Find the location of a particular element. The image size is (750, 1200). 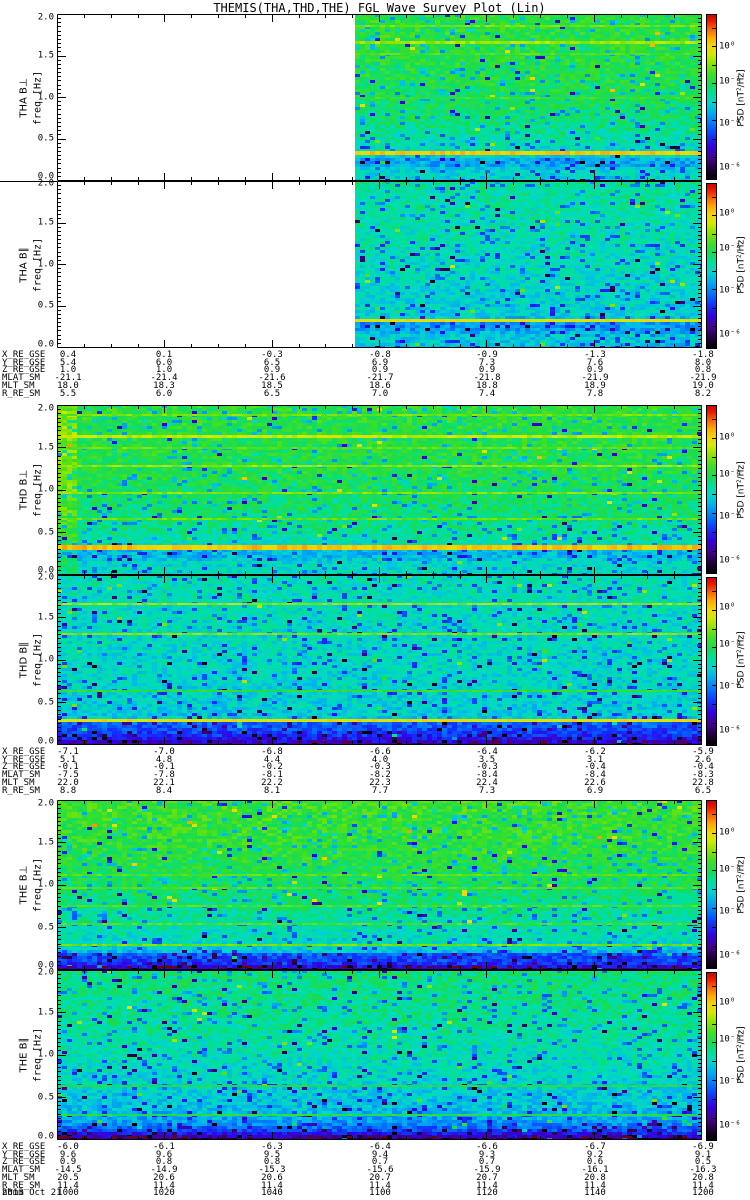

ephemeris-value: 4.4 is located at coordinates (272, 759).